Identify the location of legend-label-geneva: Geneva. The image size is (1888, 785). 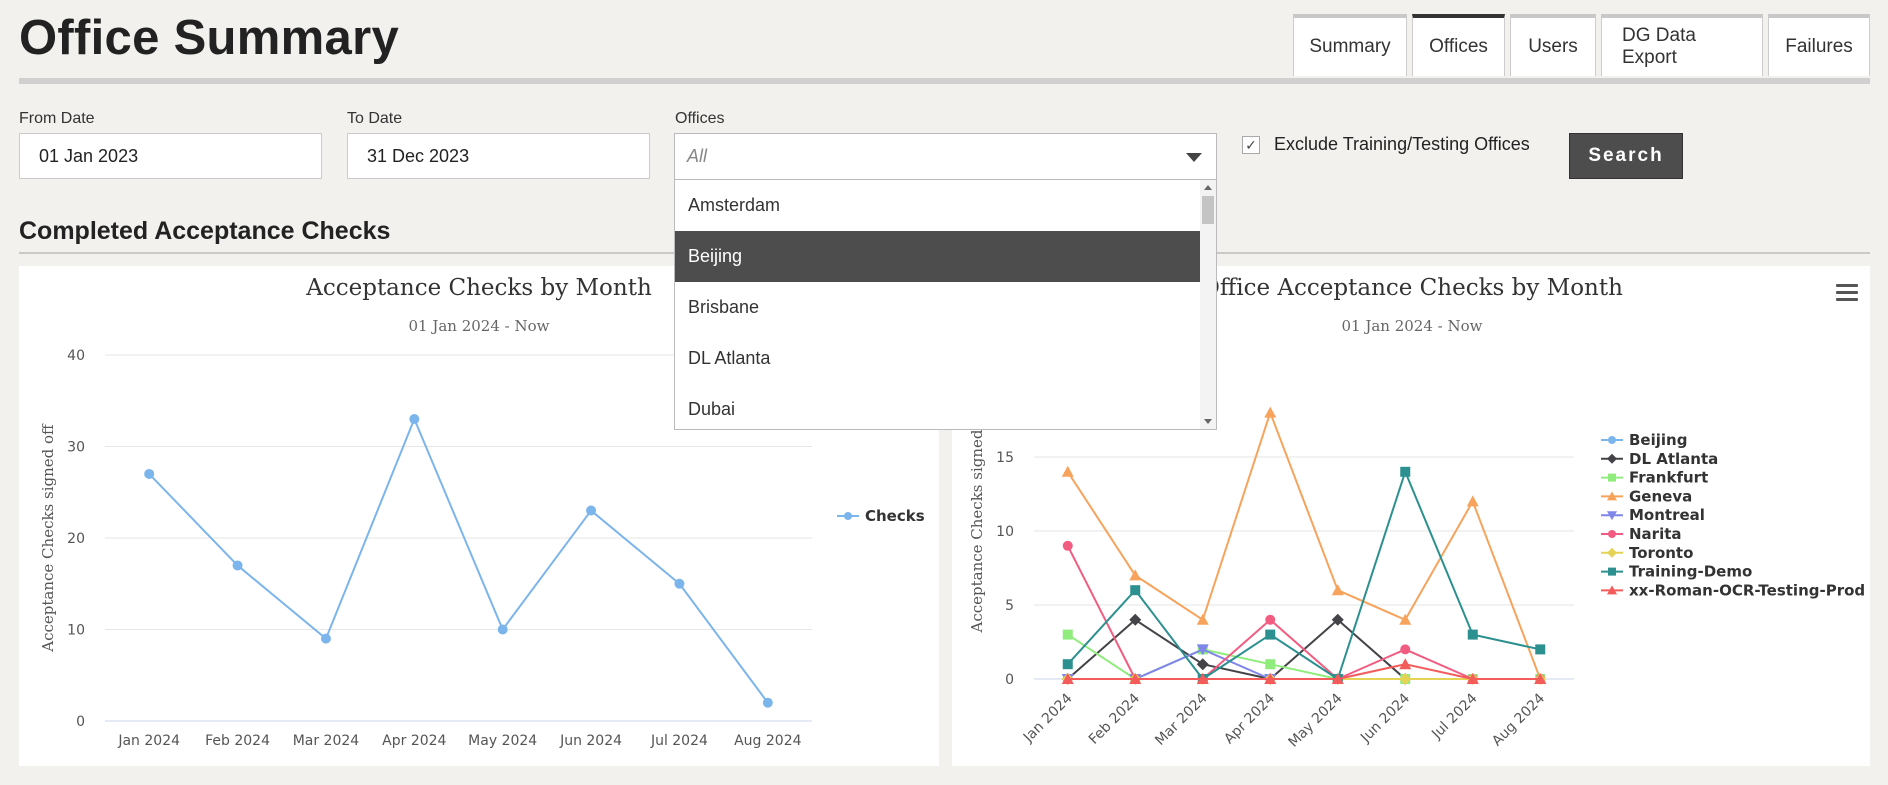
(1660, 496).